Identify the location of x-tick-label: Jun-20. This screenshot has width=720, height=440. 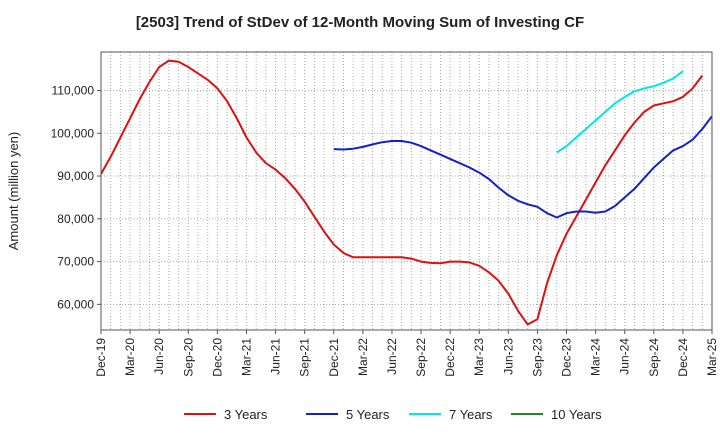
(159, 356).